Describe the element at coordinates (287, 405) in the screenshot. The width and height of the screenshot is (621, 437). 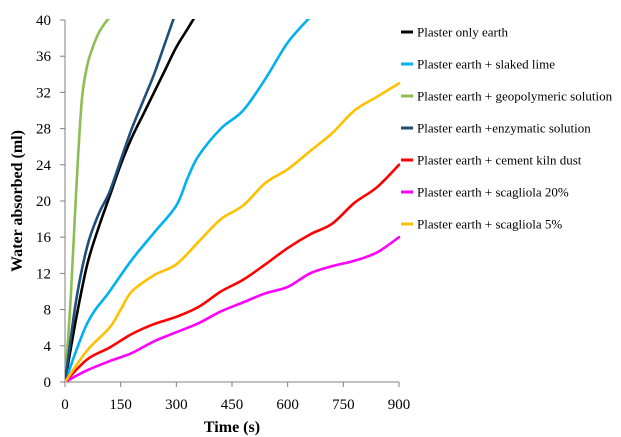
I see `x-tick-label: 600` at that location.